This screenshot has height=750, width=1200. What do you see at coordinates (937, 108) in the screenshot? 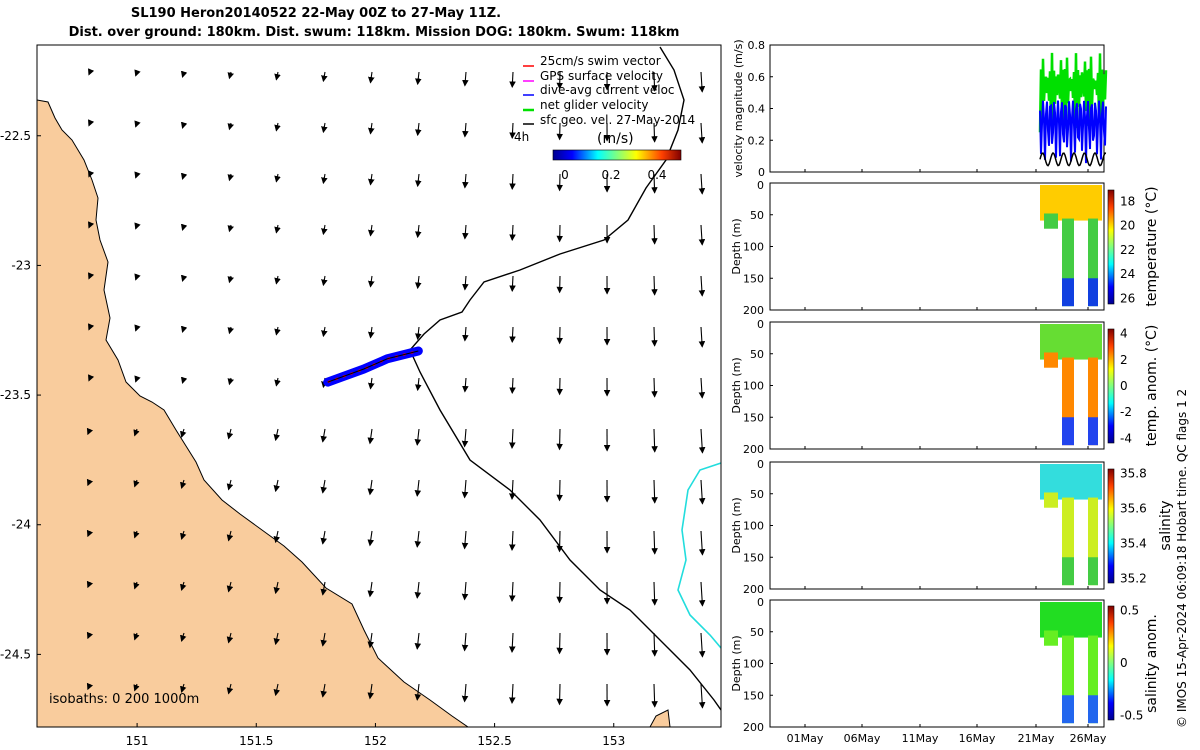
I see `panel-frame` at bounding box center [937, 108].